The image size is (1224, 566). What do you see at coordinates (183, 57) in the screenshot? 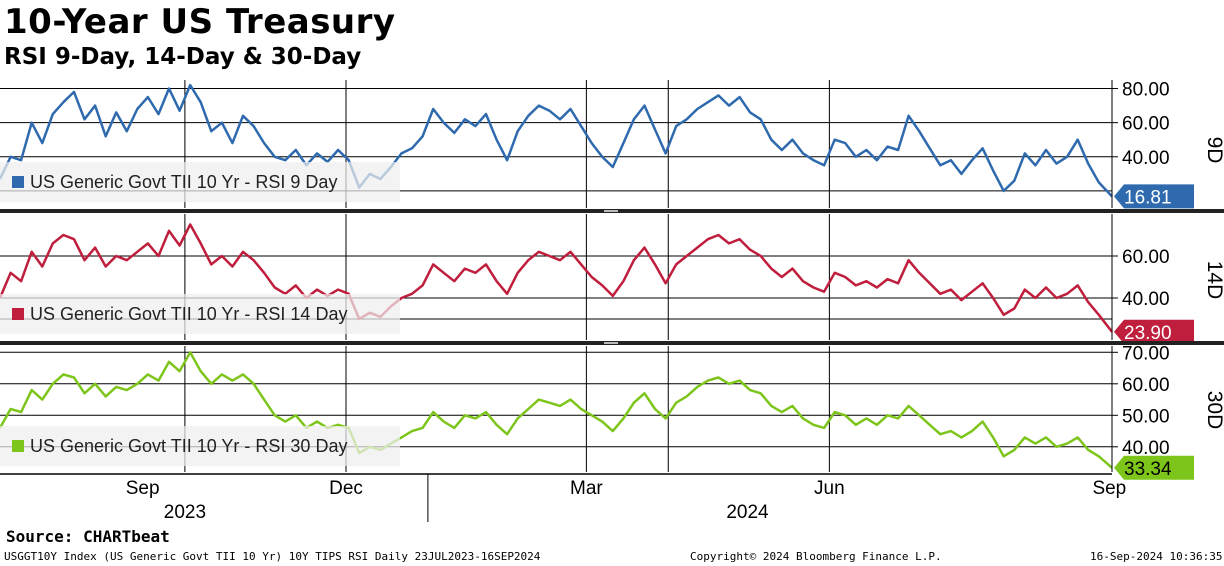
I see `page-subtitle: RSI 9-Day, 14-Day & 30-Day` at bounding box center [183, 57].